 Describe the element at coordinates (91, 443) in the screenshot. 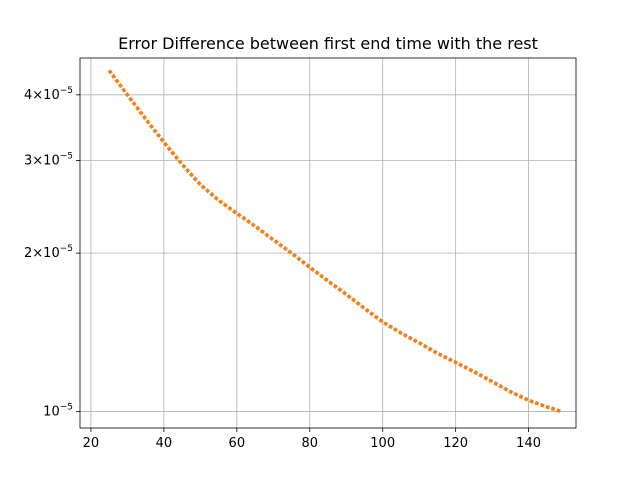

I see `x-tick-label: 20` at that location.